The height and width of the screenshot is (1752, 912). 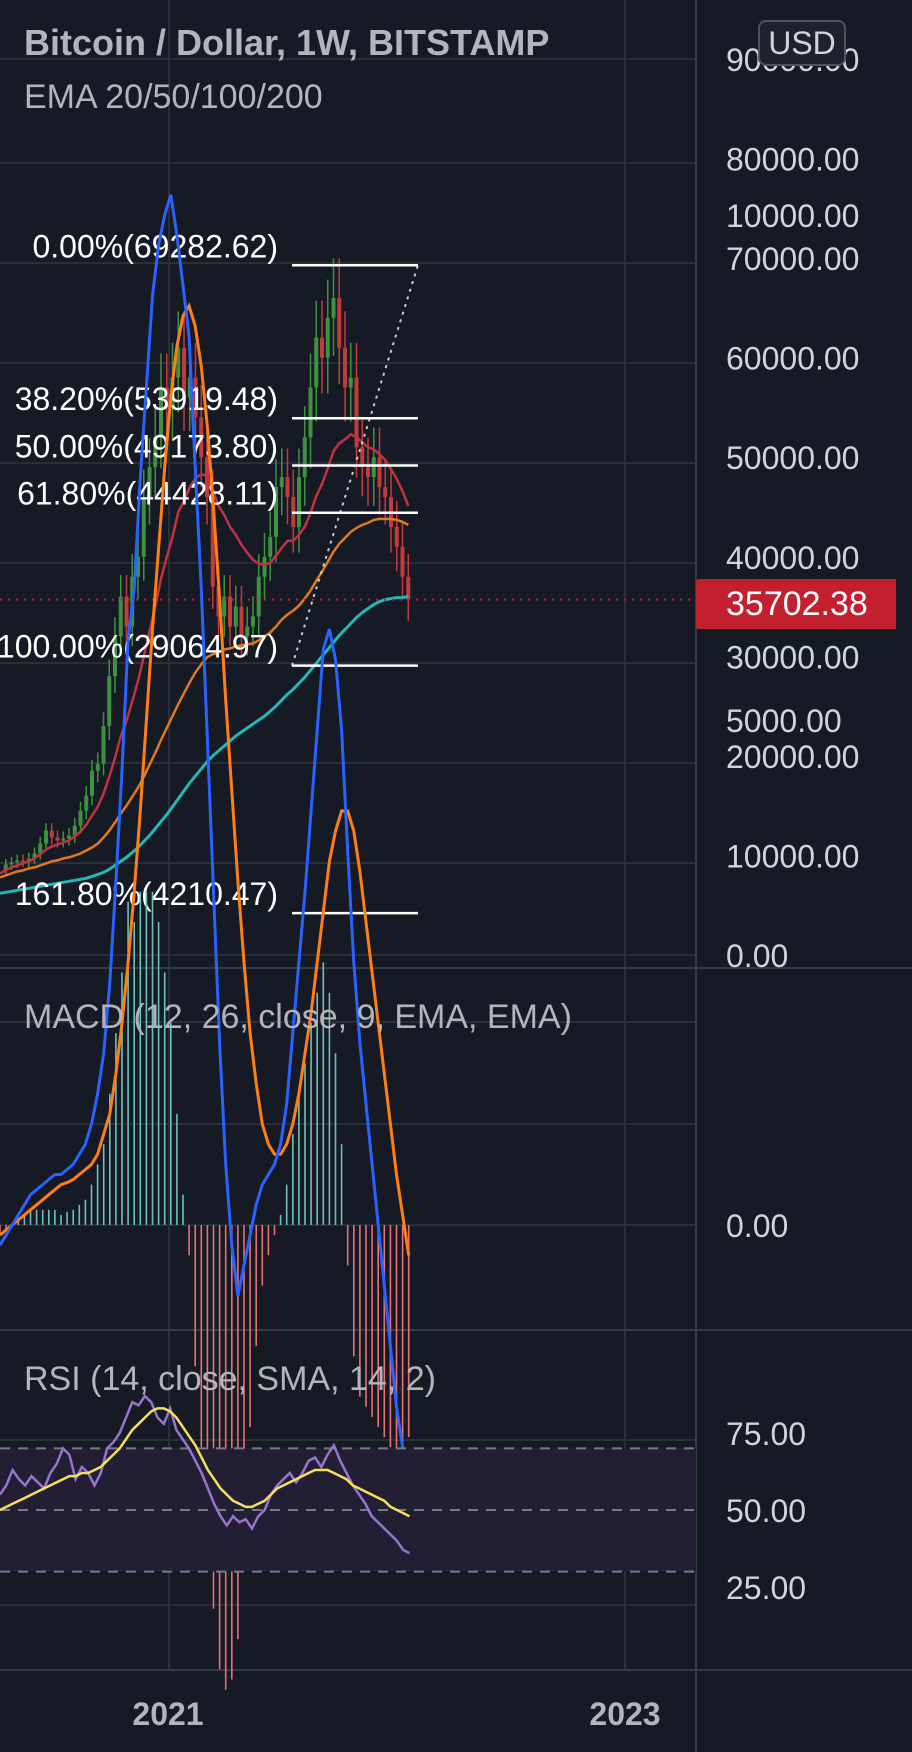 What do you see at coordinates (792, 558) in the screenshot?
I see `y-tick-label-main: 40000.00` at bounding box center [792, 558].